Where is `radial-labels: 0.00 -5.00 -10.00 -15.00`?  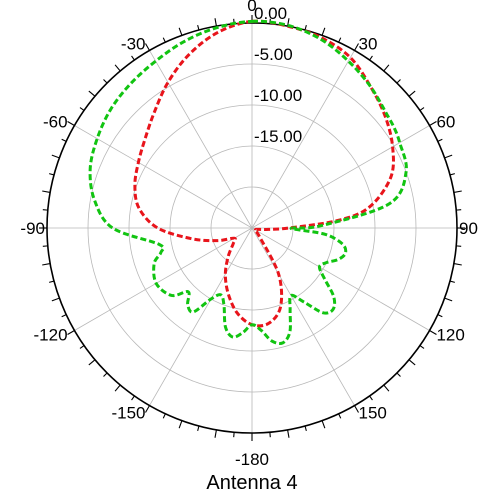 radial-labels: 0.00 -5.00 -10.00 -15.00 is located at coordinates (278, 75).